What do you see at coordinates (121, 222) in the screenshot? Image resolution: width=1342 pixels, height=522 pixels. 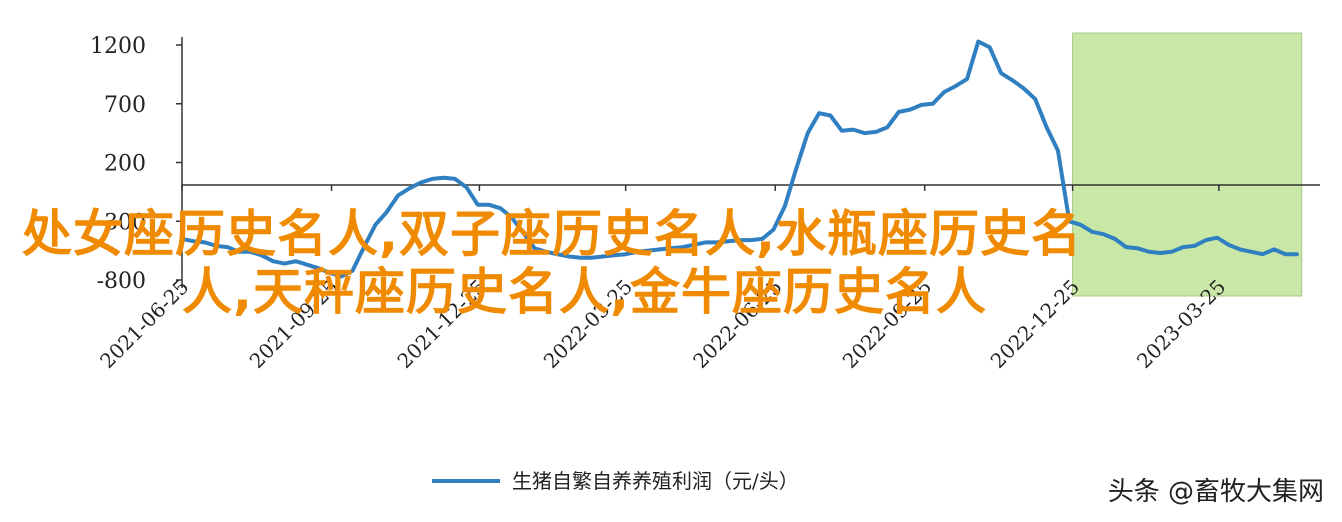 I see `y-tick-label: -300` at bounding box center [121, 222].